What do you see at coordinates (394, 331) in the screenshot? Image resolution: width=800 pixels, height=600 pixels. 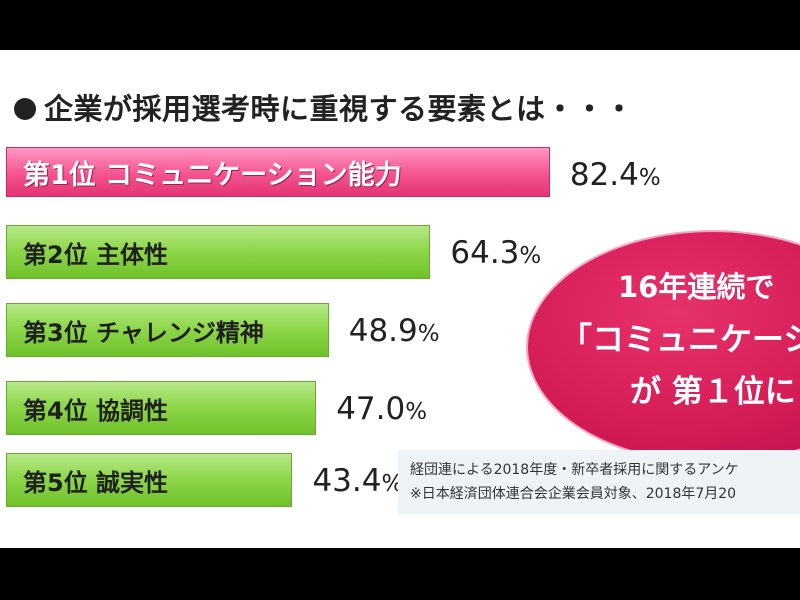 I see `value-label-3: 48.9%` at bounding box center [394, 331].